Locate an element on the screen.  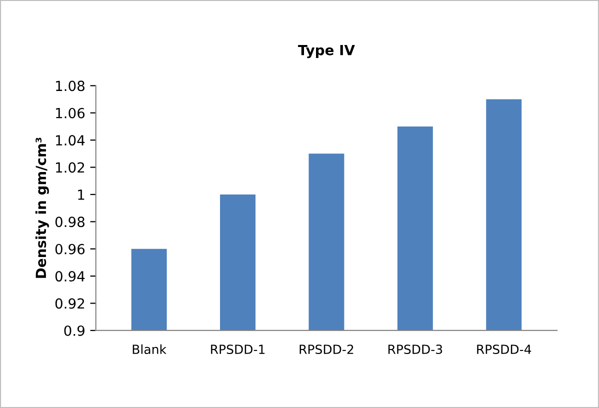
y-tick-label: 0.98 is located at coordinates (69, 222).